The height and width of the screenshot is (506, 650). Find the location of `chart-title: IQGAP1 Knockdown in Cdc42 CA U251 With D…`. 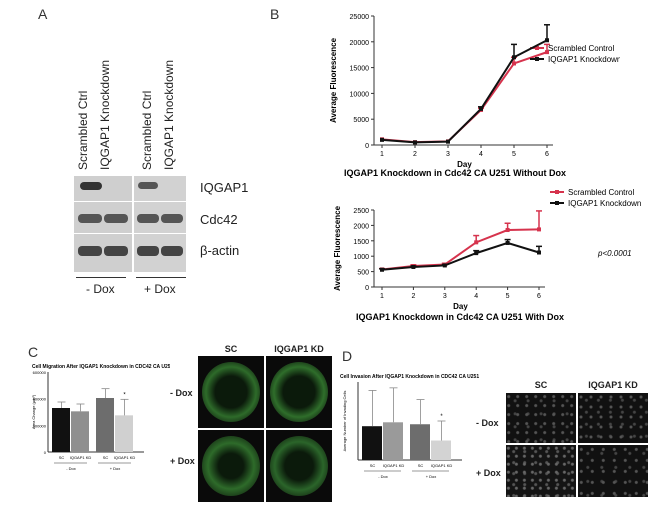

chart-title: IQGAP1 Knockdown in Cdc42 CA U251 With D… is located at coordinates (460, 317).